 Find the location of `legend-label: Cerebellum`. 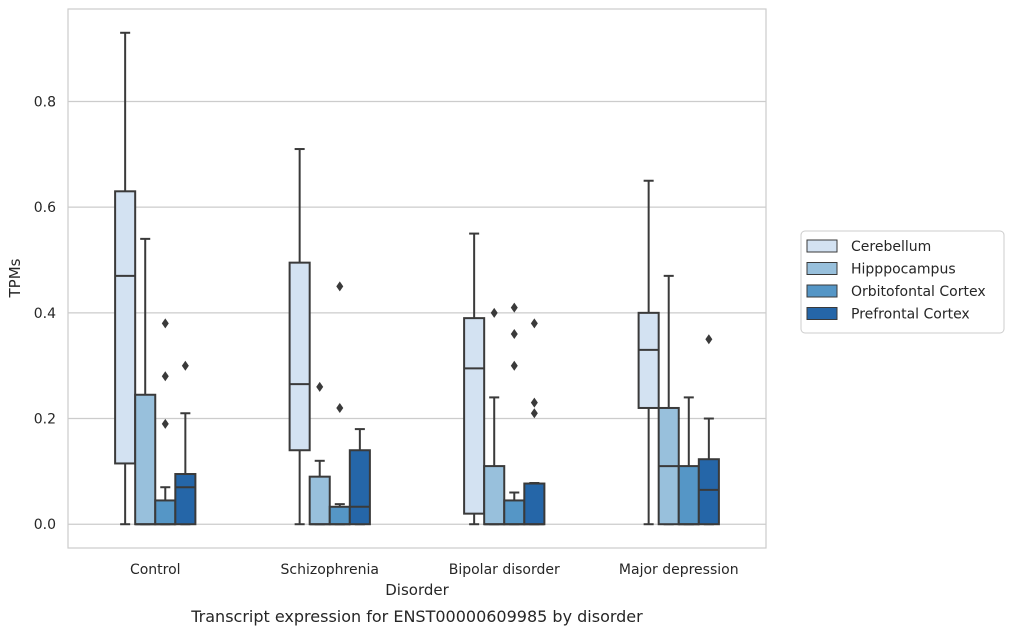

legend-label: Cerebellum is located at coordinates (891, 247).